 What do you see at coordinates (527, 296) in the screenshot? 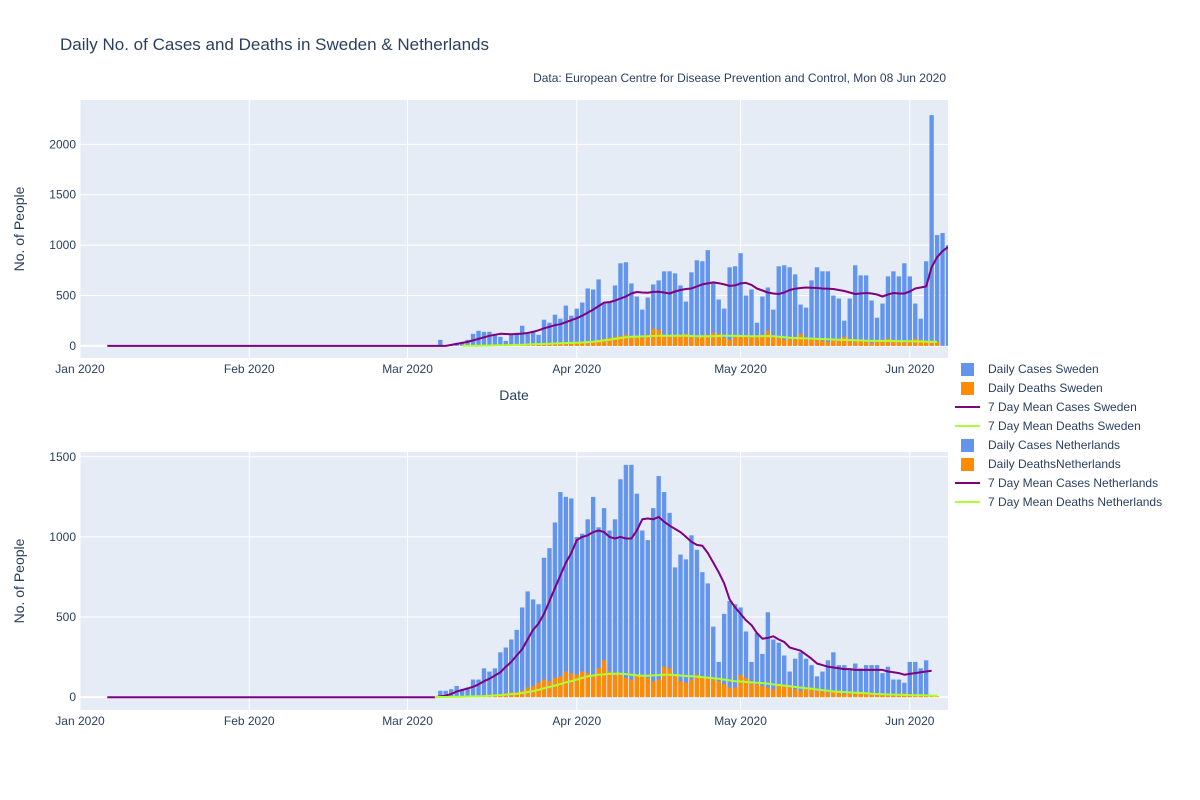
I see `mean-cases-line` at bounding box center [527, 296].